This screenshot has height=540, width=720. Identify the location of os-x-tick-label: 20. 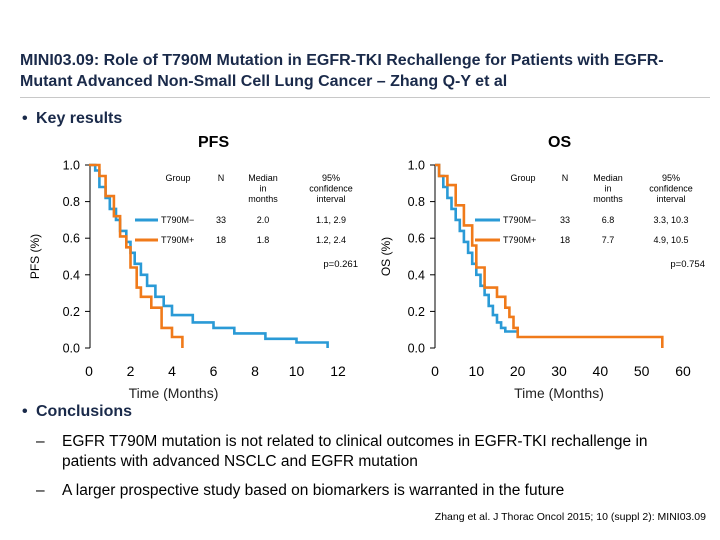
(518, 371).